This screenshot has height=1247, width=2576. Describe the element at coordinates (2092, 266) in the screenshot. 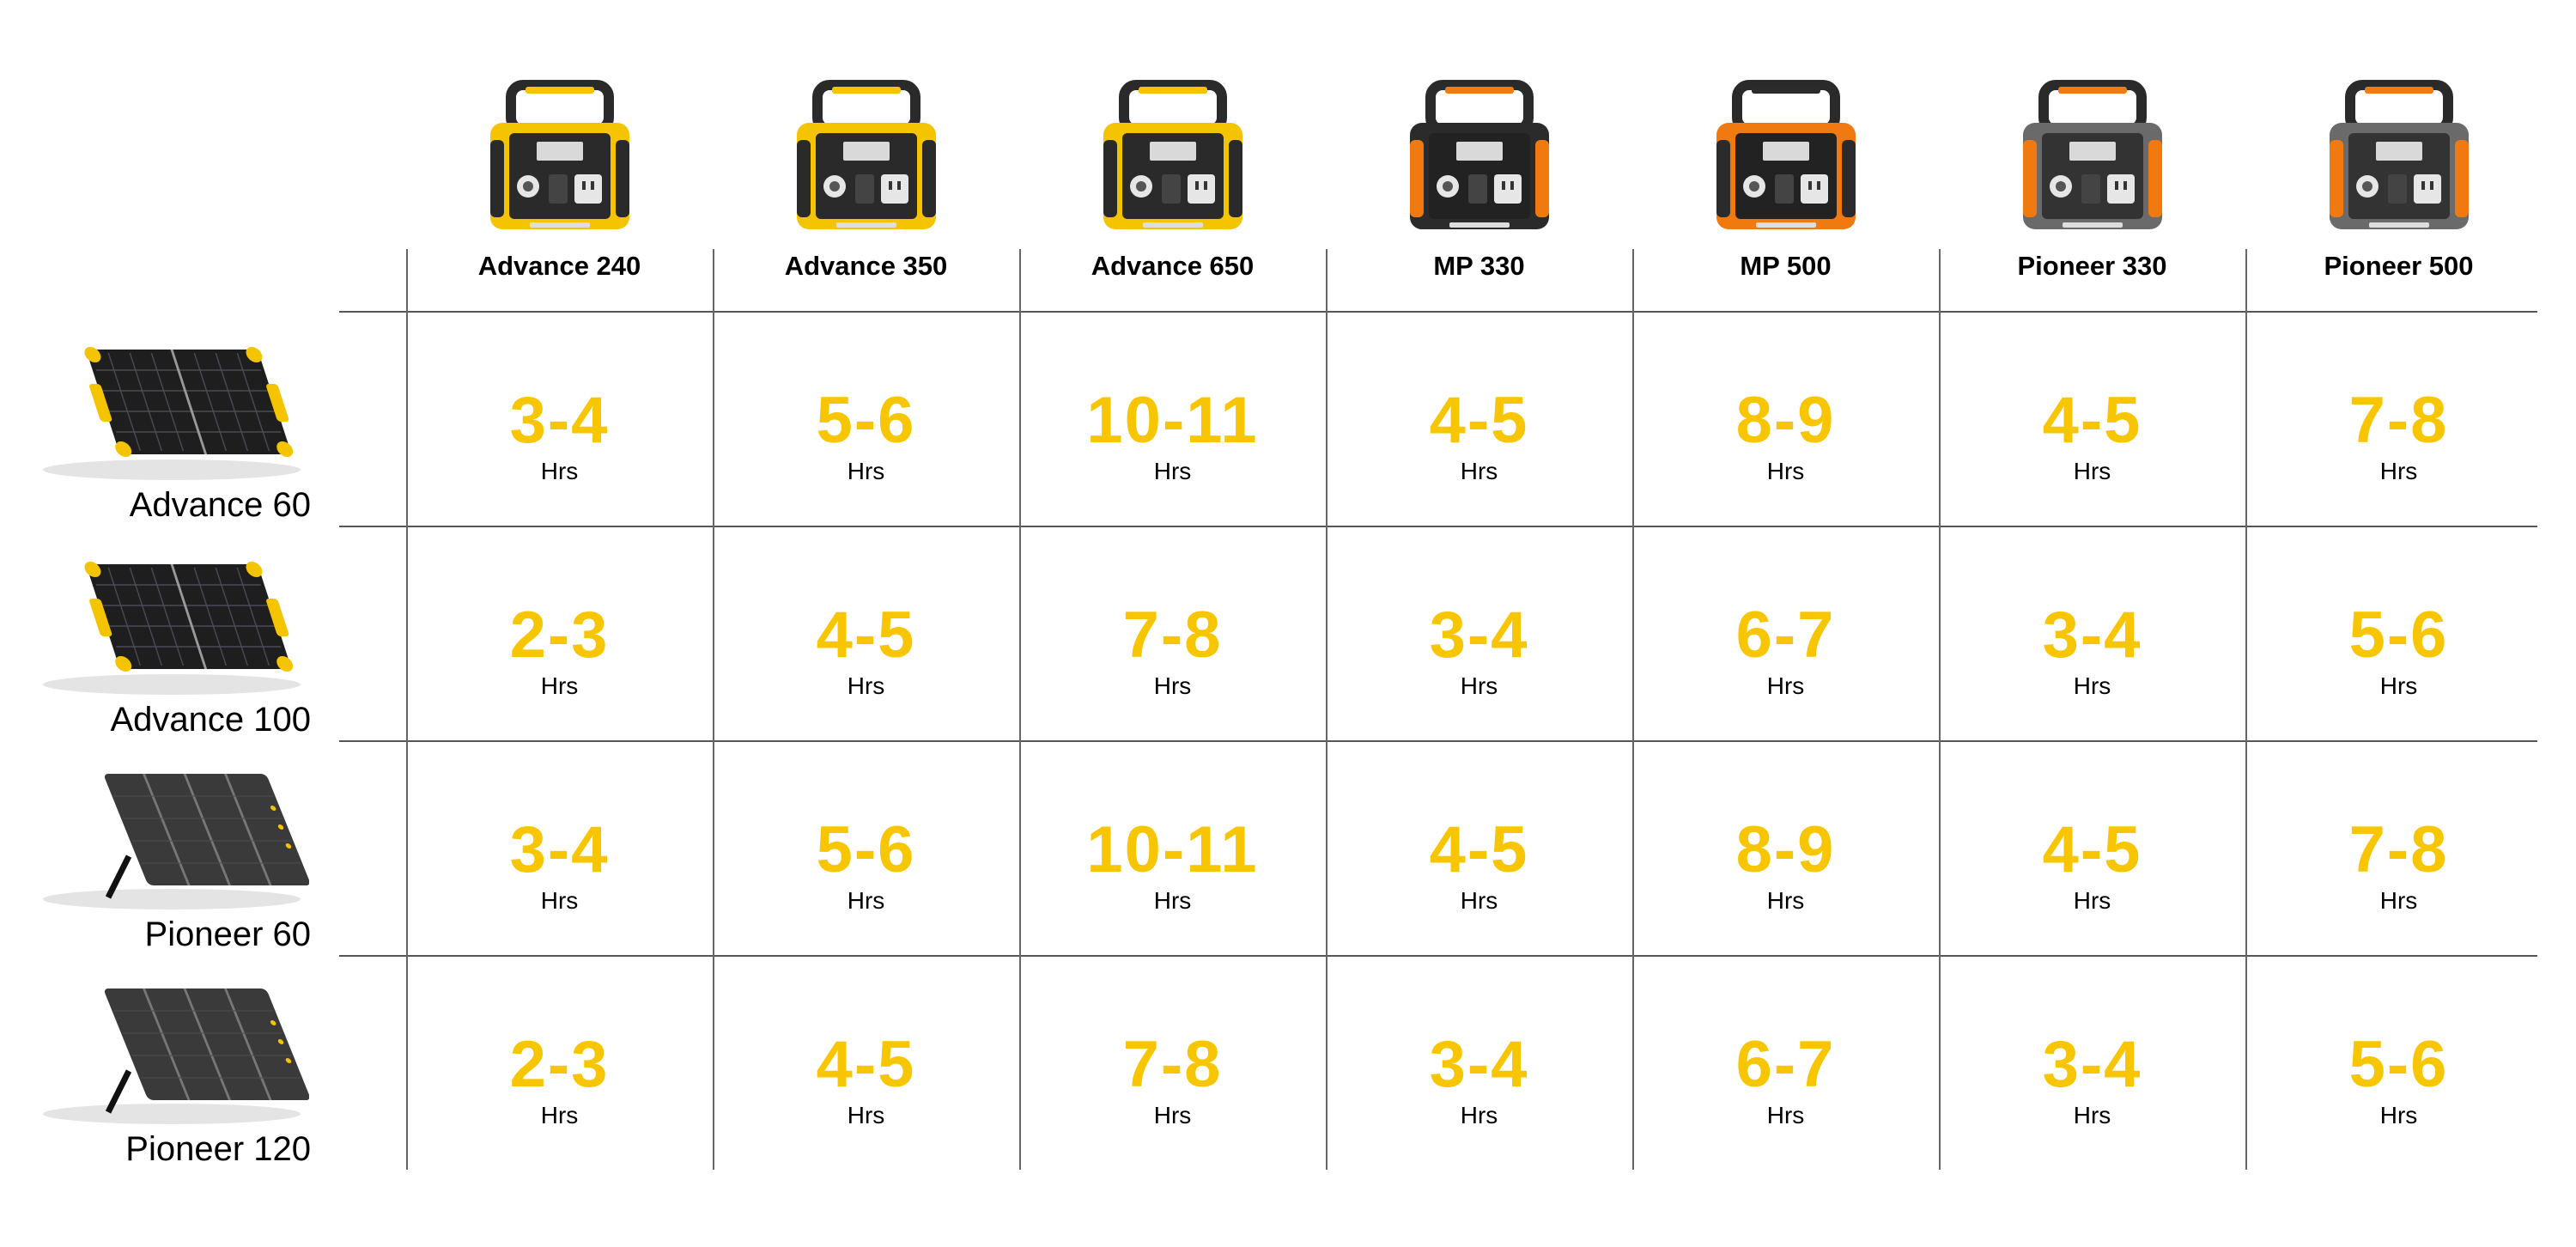

I see `product-name: Pioneer 330` at that location.